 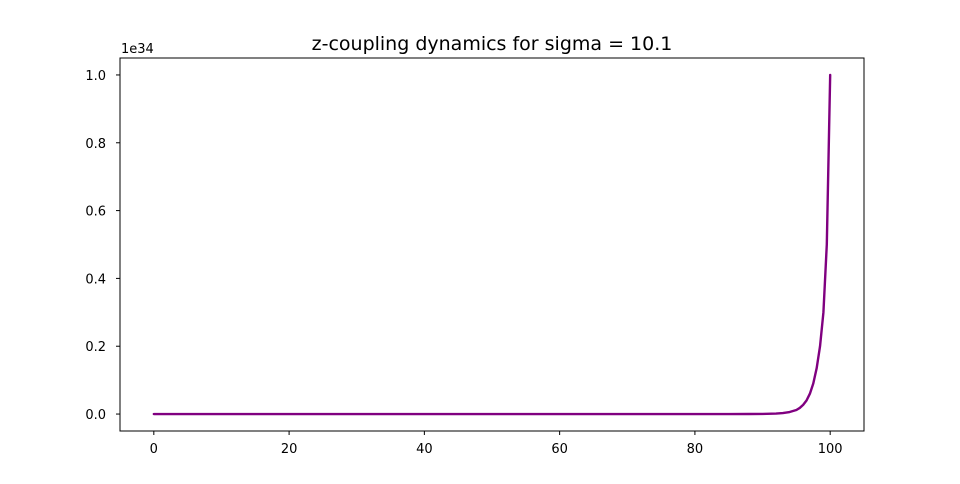 What do you see at coordinates (95, 279) in the screenshot?
I see `y-tick-label: 0.4` at bounding box center [95, 279].